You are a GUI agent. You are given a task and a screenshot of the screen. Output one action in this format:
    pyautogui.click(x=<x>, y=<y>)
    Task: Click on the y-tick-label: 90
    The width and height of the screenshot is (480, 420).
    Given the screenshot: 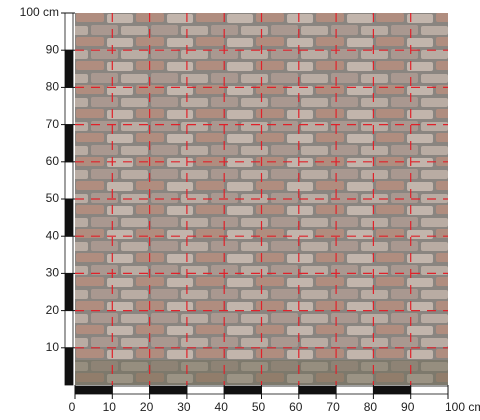 What is the action you would take?
    pyautogui.click(x=53, y=49)
    